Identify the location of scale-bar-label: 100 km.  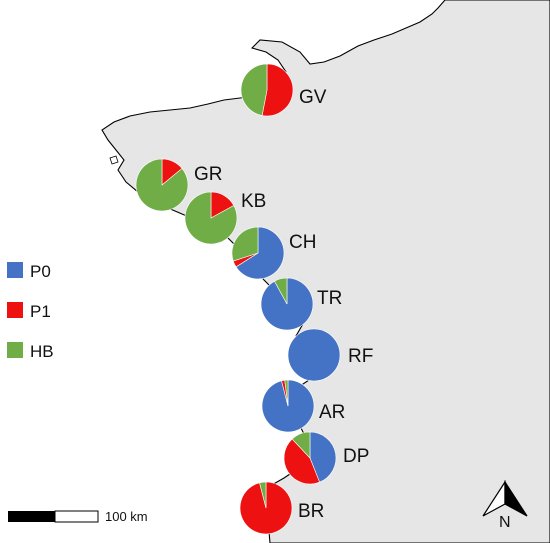
(126, 516).